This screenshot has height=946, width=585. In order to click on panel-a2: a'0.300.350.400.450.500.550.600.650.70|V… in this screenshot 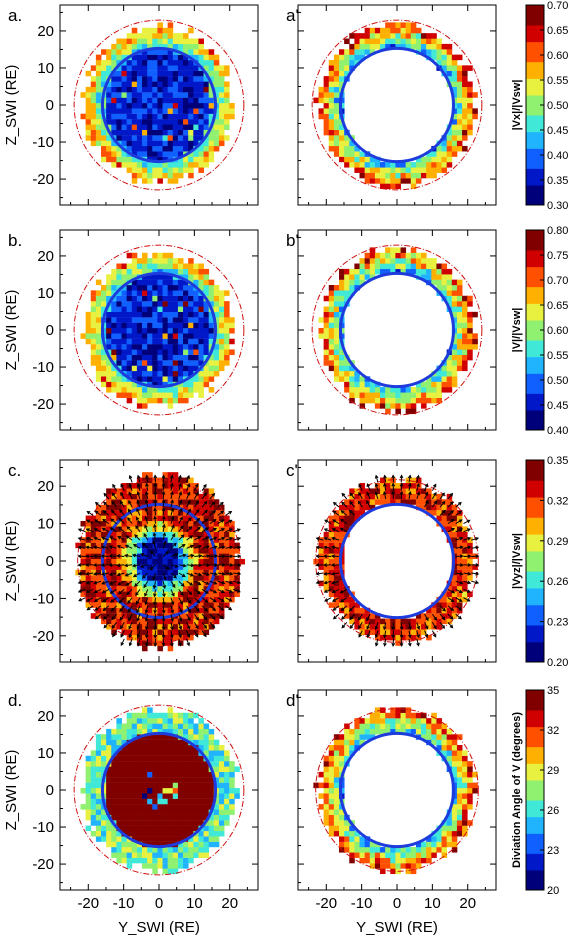, I will do `click(427, 106)`.